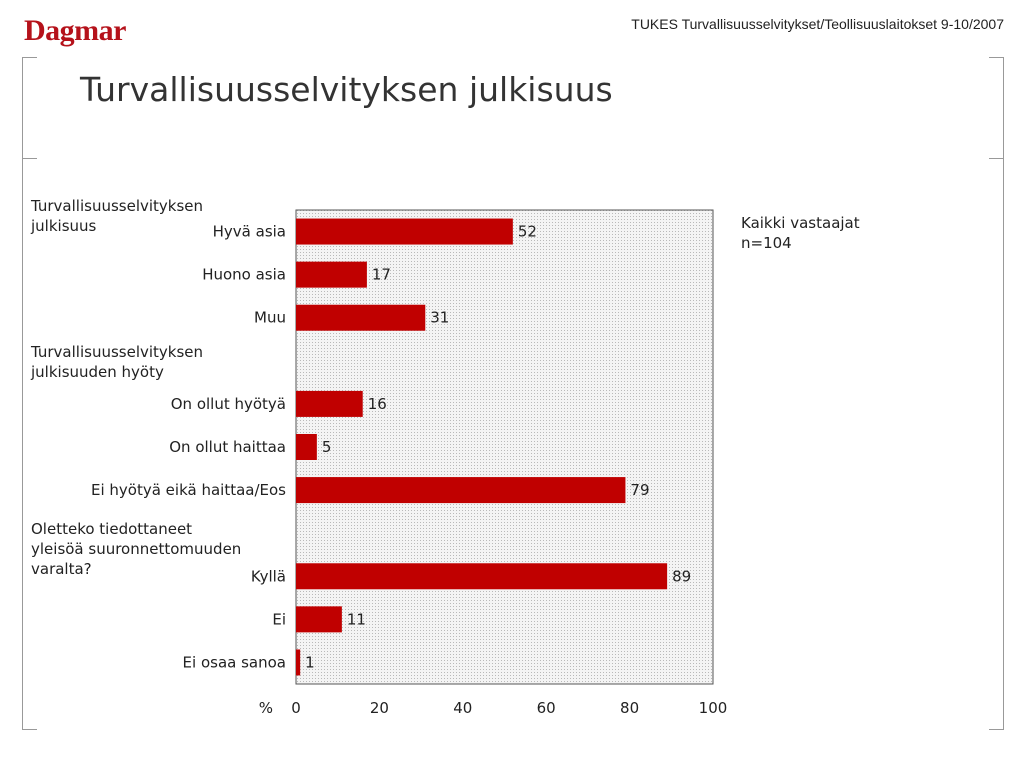  Describe the element at coordinates (188, 490) in the screenshot. I see `category-label: Ei hyötyä eikä haittaa/Eos` at that location.